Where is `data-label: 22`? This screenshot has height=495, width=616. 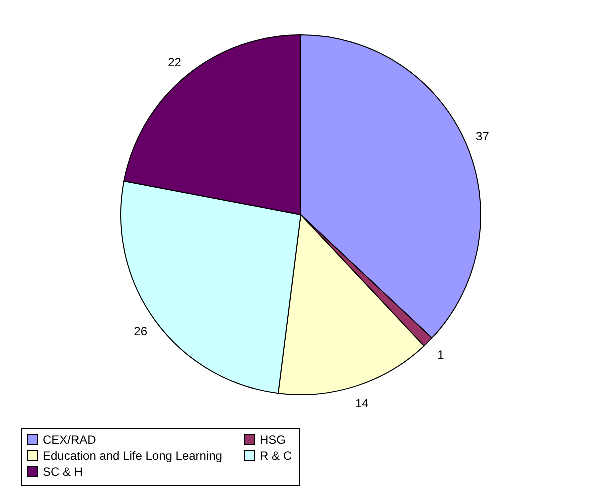 data-label: 22 is located at coordinates (175, 62).